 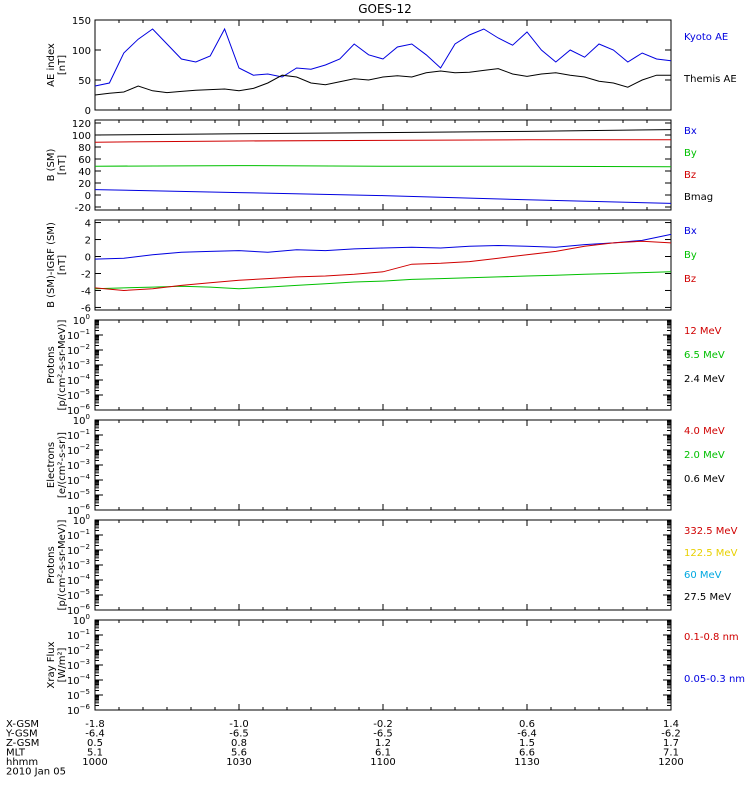 I want to click on y-tick-label: 150, so click(x=81, y=21).